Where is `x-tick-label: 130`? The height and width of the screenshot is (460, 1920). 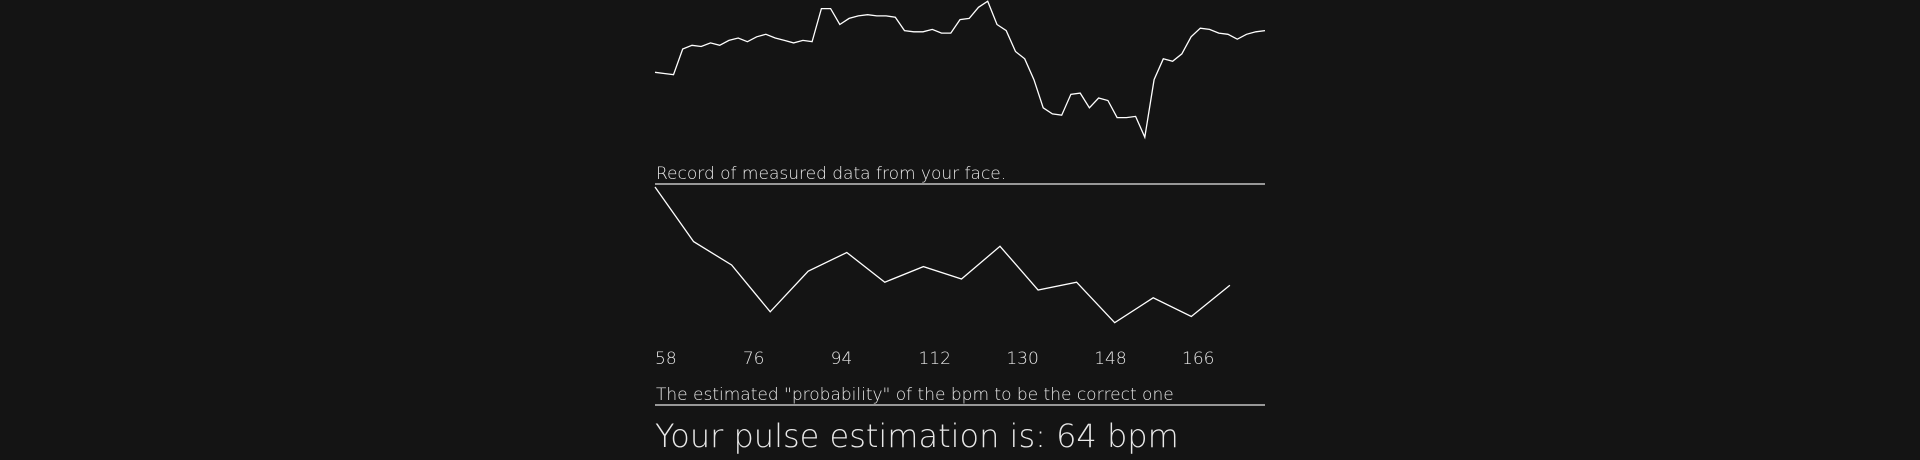 x-tick-label: 130 is located at coordinates (1022, 359).